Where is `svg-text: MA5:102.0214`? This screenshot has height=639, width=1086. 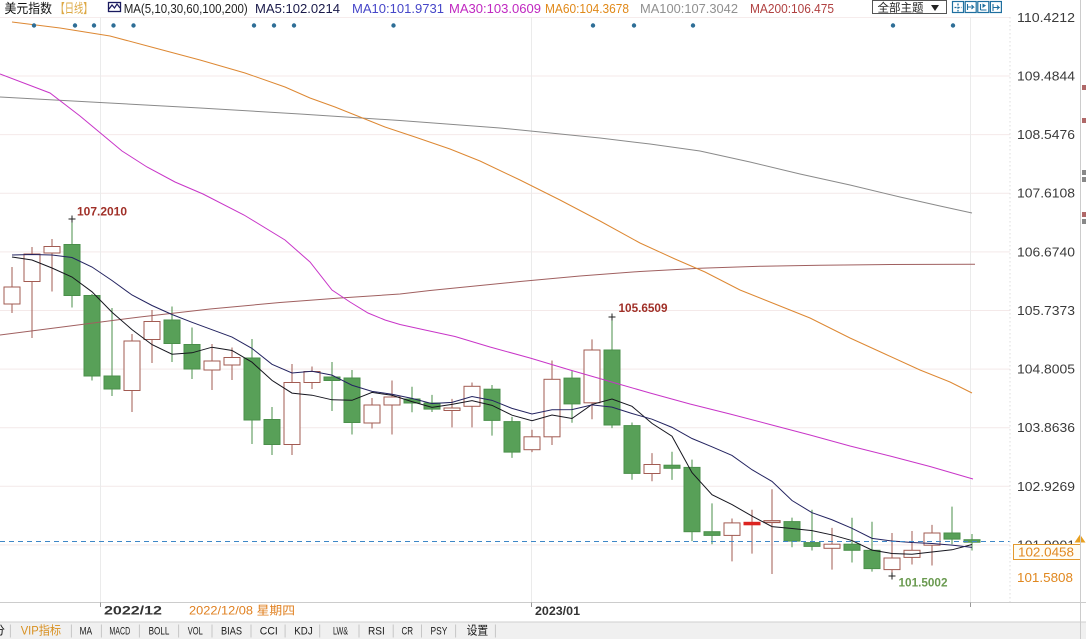 svg-text: MA5:102.0214 is located at coordinates (297, 8).